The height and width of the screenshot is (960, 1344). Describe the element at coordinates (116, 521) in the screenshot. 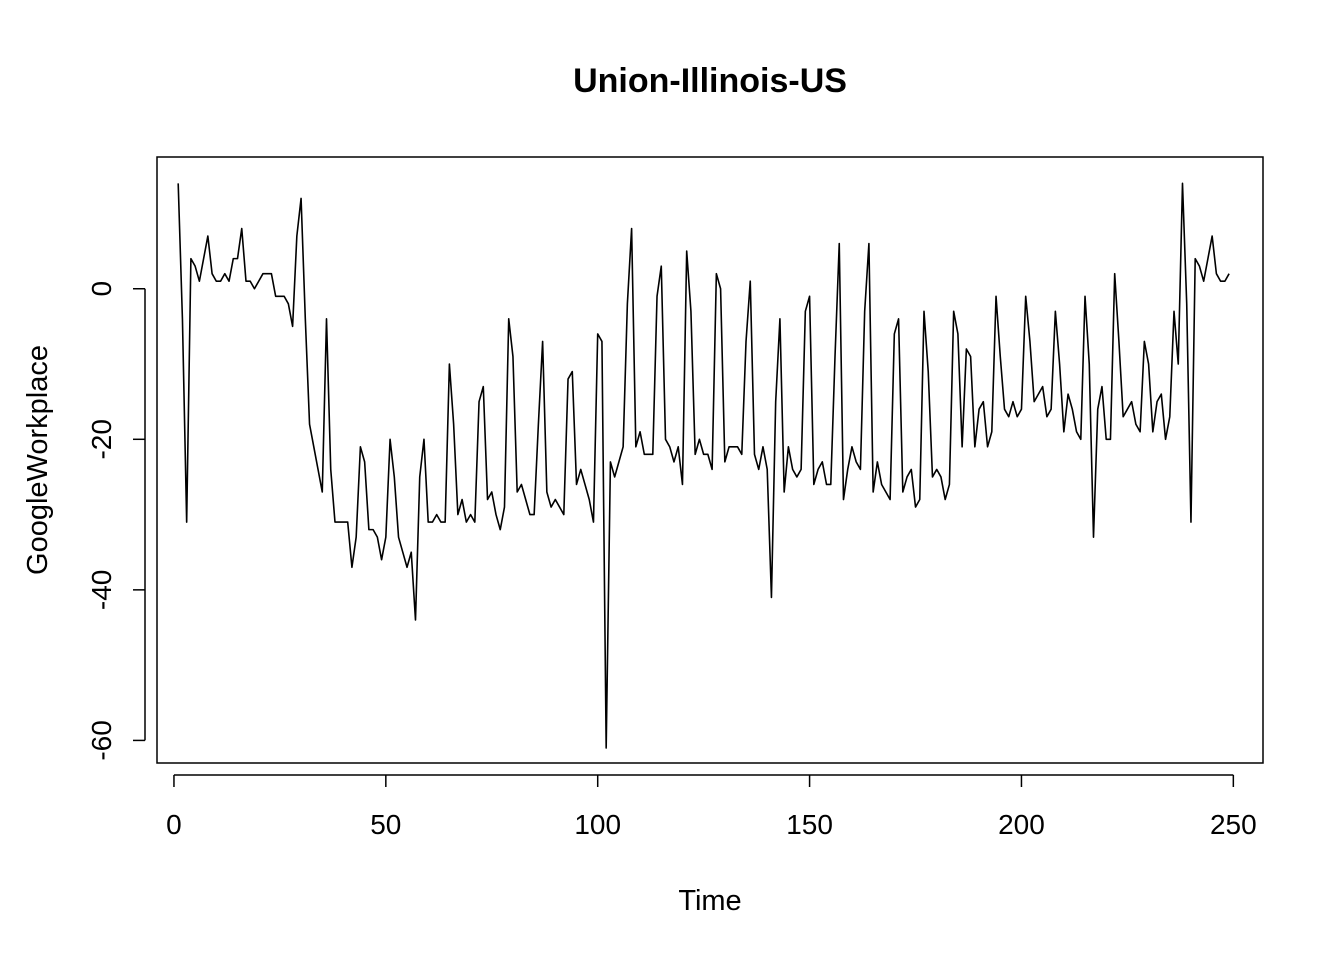

I see `y-axis: -60 -40 -20 0` at that location.